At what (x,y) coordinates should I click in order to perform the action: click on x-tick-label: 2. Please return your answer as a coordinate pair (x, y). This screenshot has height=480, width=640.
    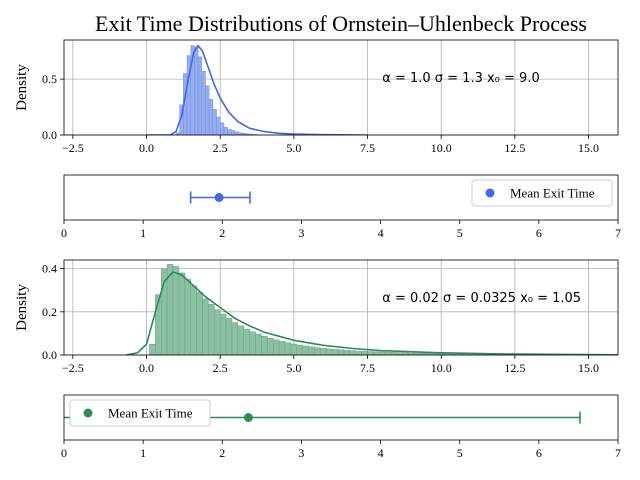
    Looking at the image, I should click on (222, 233).